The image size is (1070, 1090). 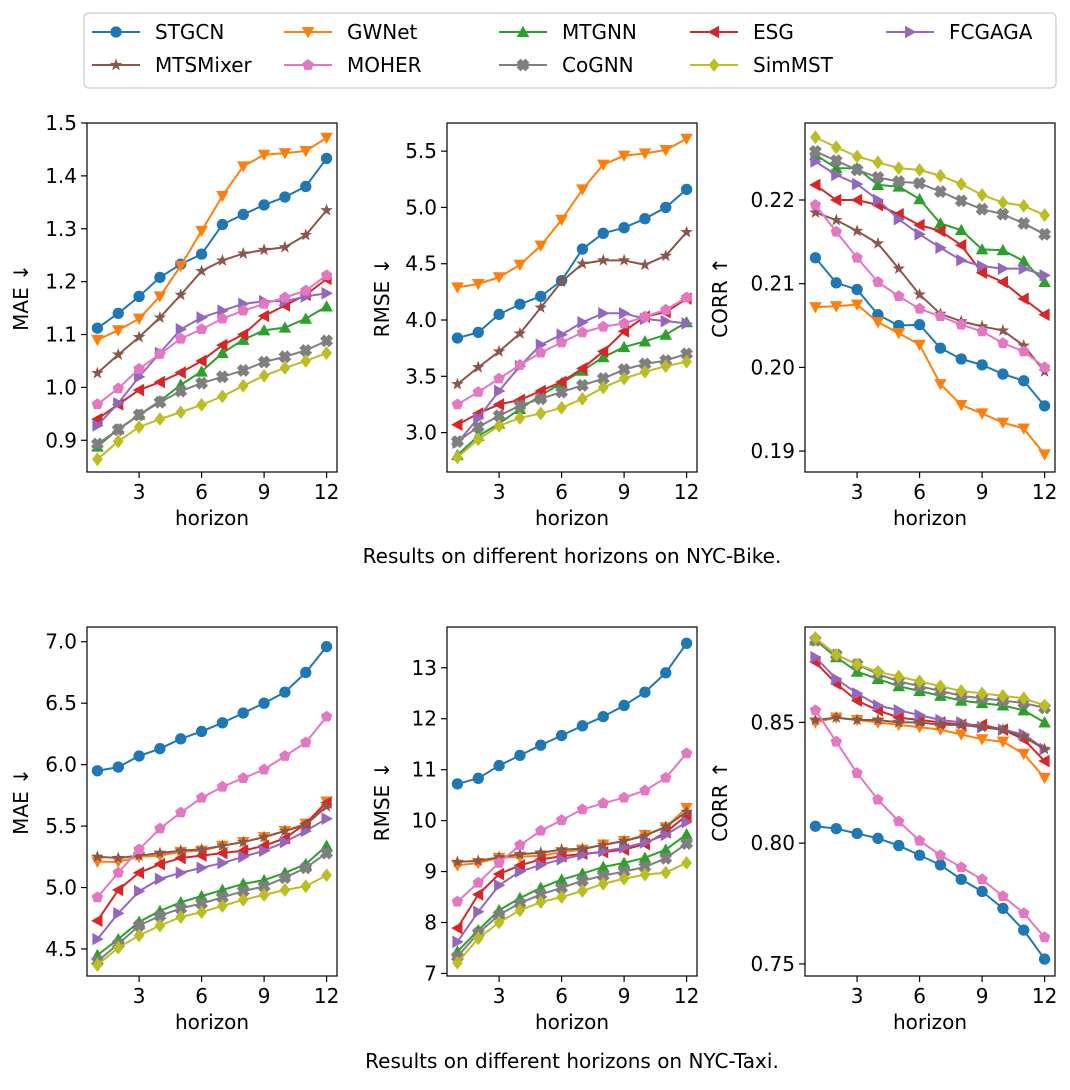 What do you see at coordinates (772, 451) in the screenshot?
I see `y-tick-label: 0.19` at bounding box center [772, 451].